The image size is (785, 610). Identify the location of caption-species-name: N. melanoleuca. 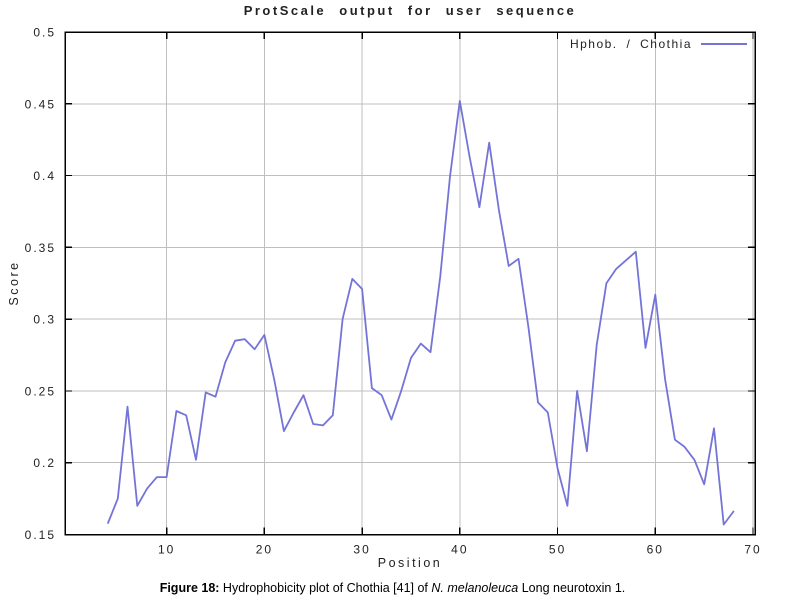
(475, 588).